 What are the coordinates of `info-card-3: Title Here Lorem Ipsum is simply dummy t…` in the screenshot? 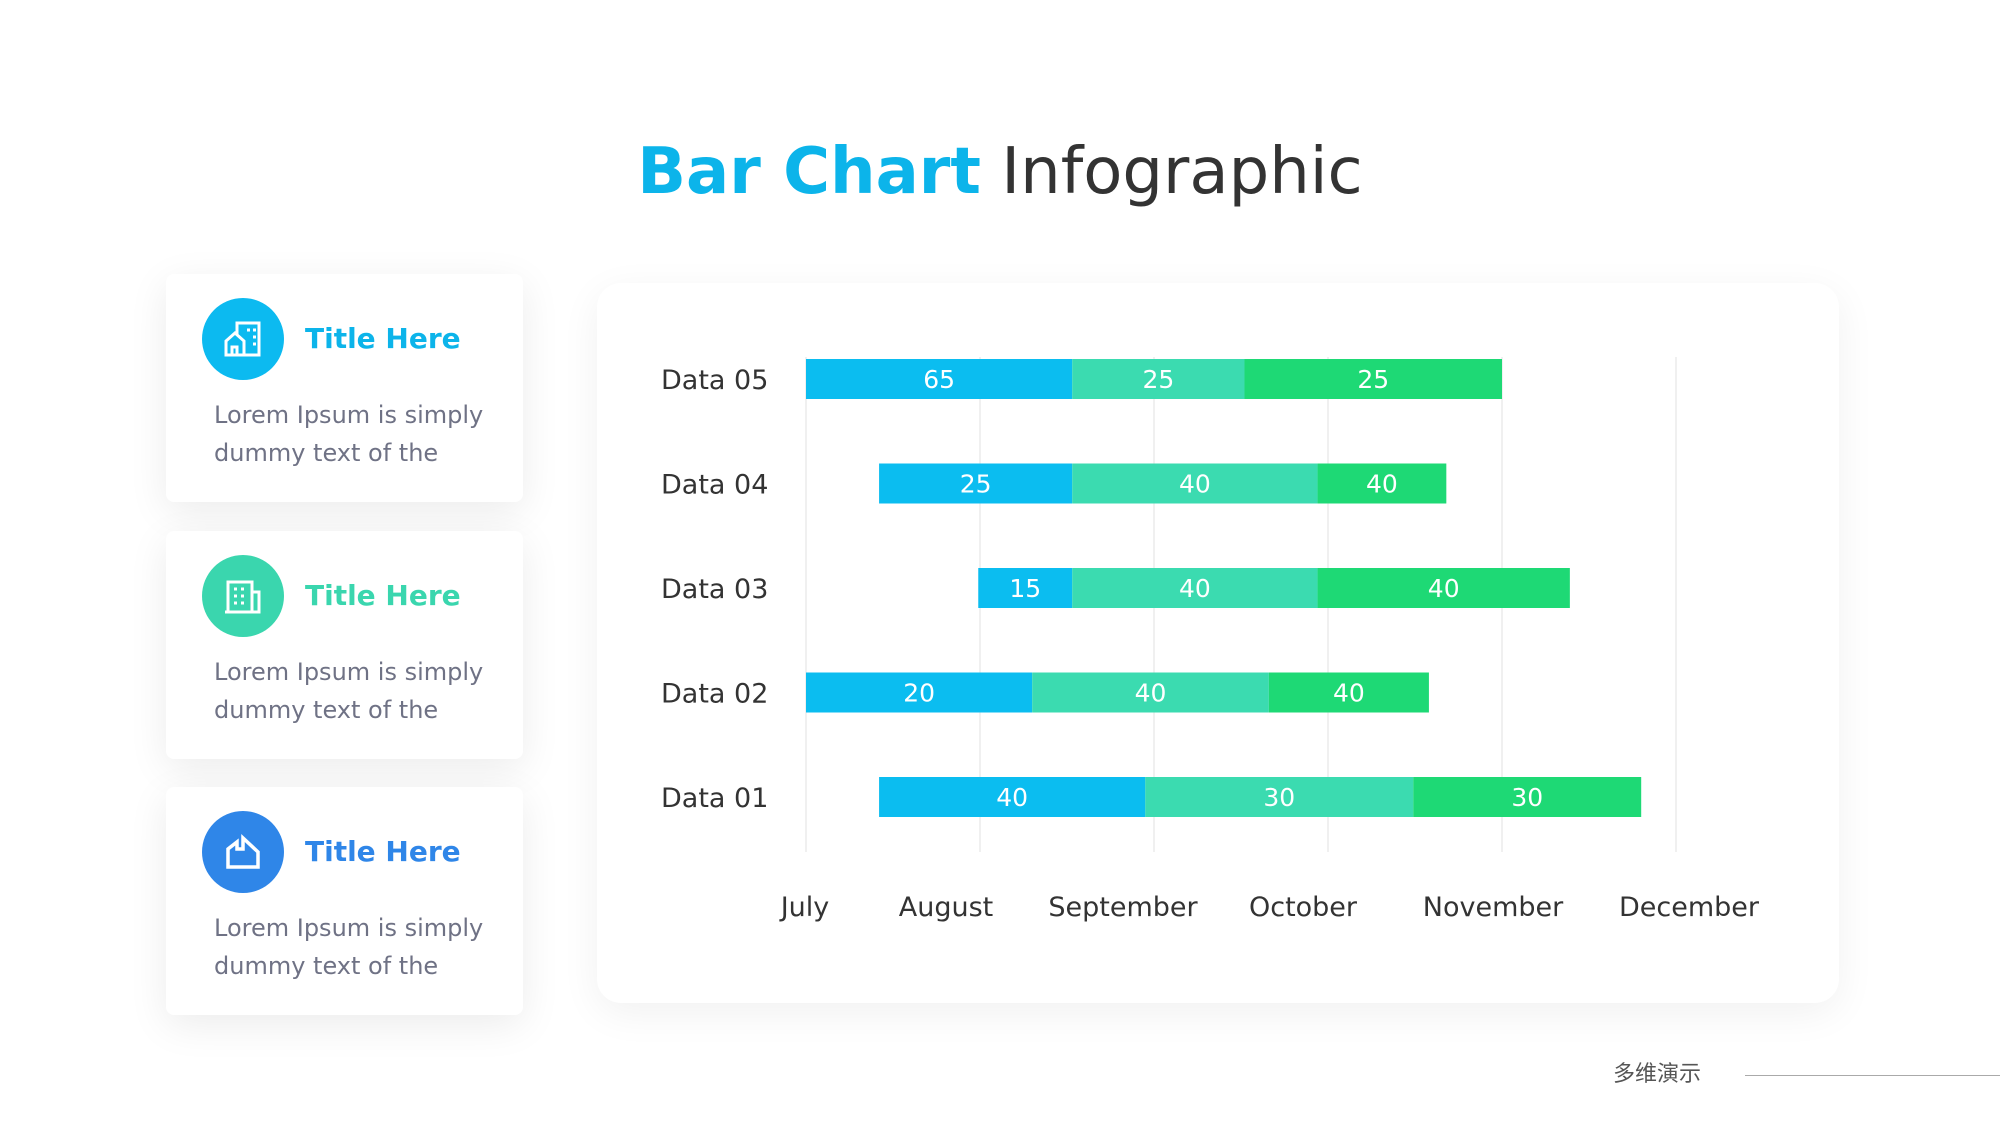 It's located at (344, 901).